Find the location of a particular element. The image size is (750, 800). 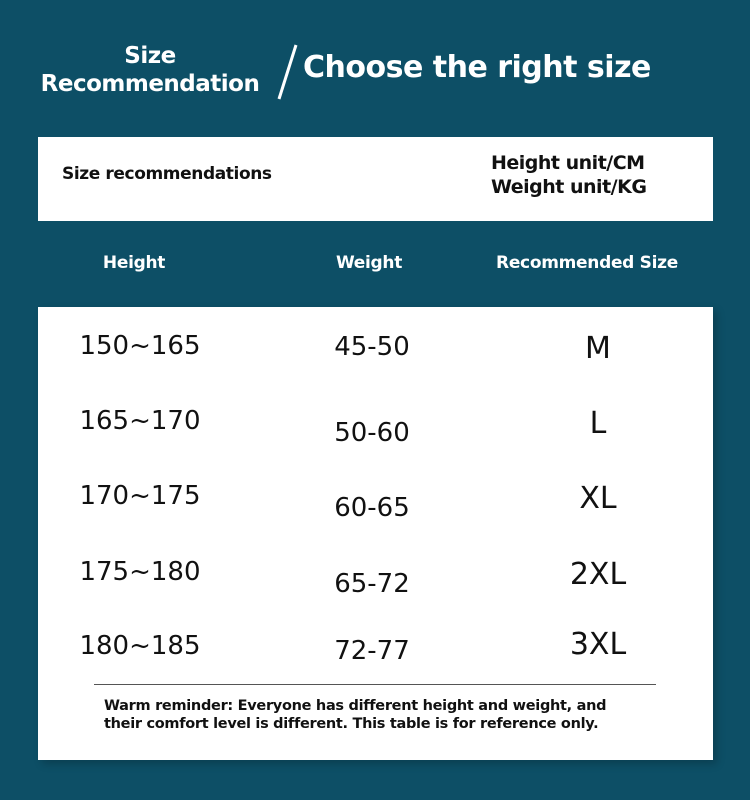

title-line-2: Recommendation is located at coordinates (150, 84).